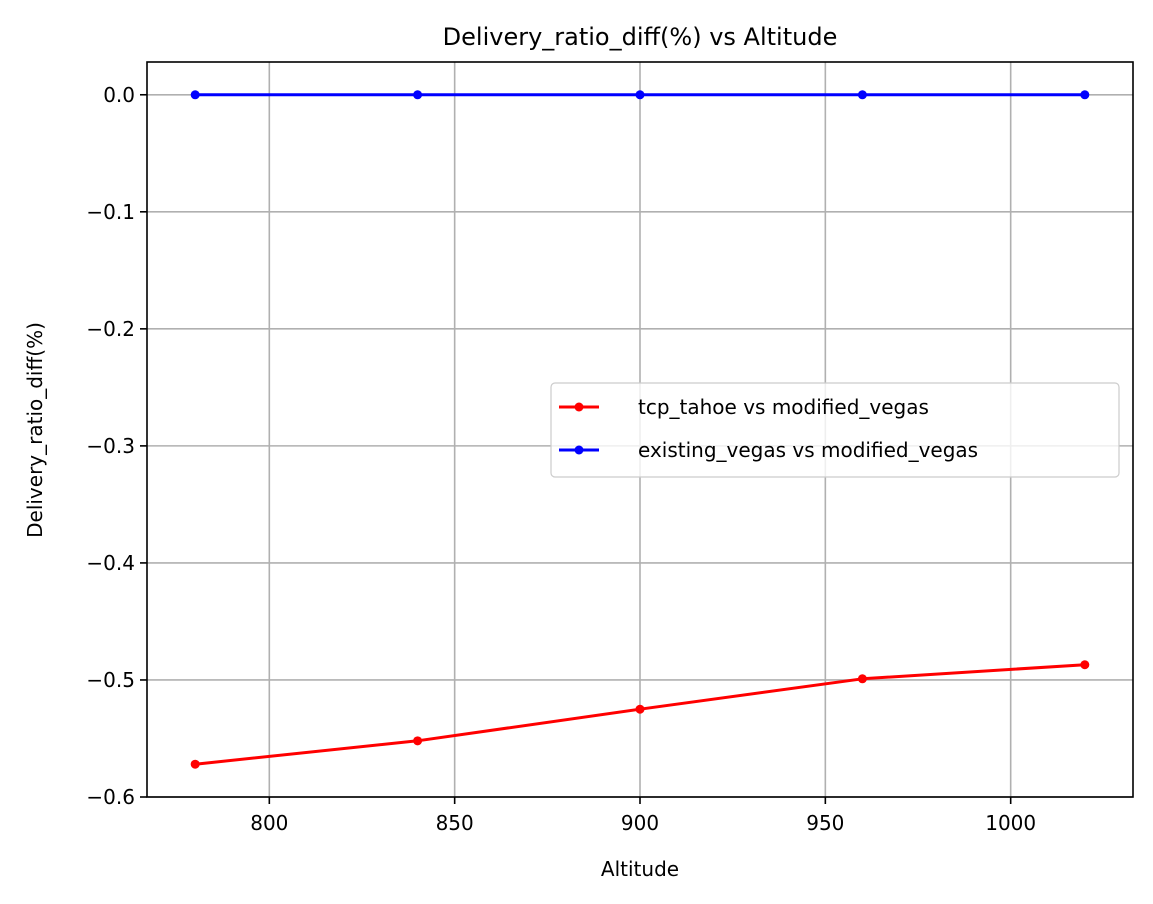 This screenshot has height=904, width=1153. Describe the element at coordinates (110, 563) in the screenshot. I see `y-tick-label: −0.4` at that location.